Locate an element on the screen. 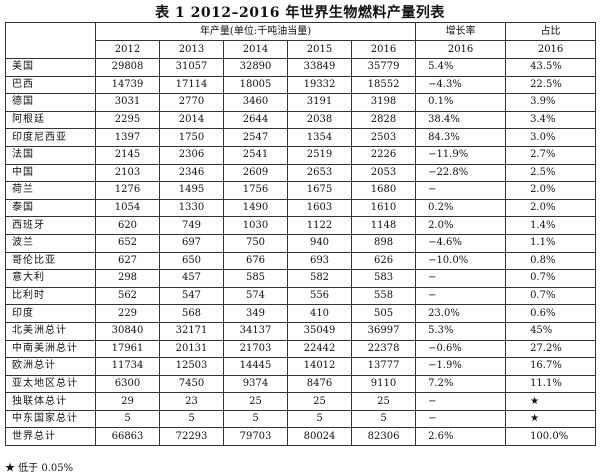 The width and height of the screenshot is (600, 475). region-name-cell: 世界总计 is located at coordinates (50, 437).